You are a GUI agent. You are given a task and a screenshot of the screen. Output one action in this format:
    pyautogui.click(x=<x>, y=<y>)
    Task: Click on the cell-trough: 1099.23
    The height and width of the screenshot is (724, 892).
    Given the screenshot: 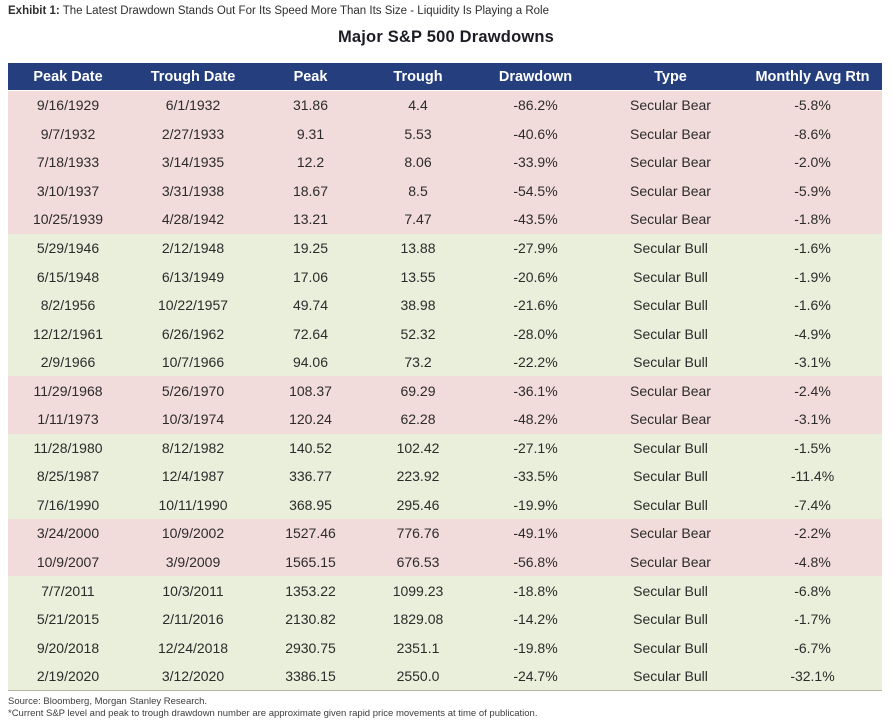 What is the action you would take?
    pyautogui.click(x=418, y=590)
    